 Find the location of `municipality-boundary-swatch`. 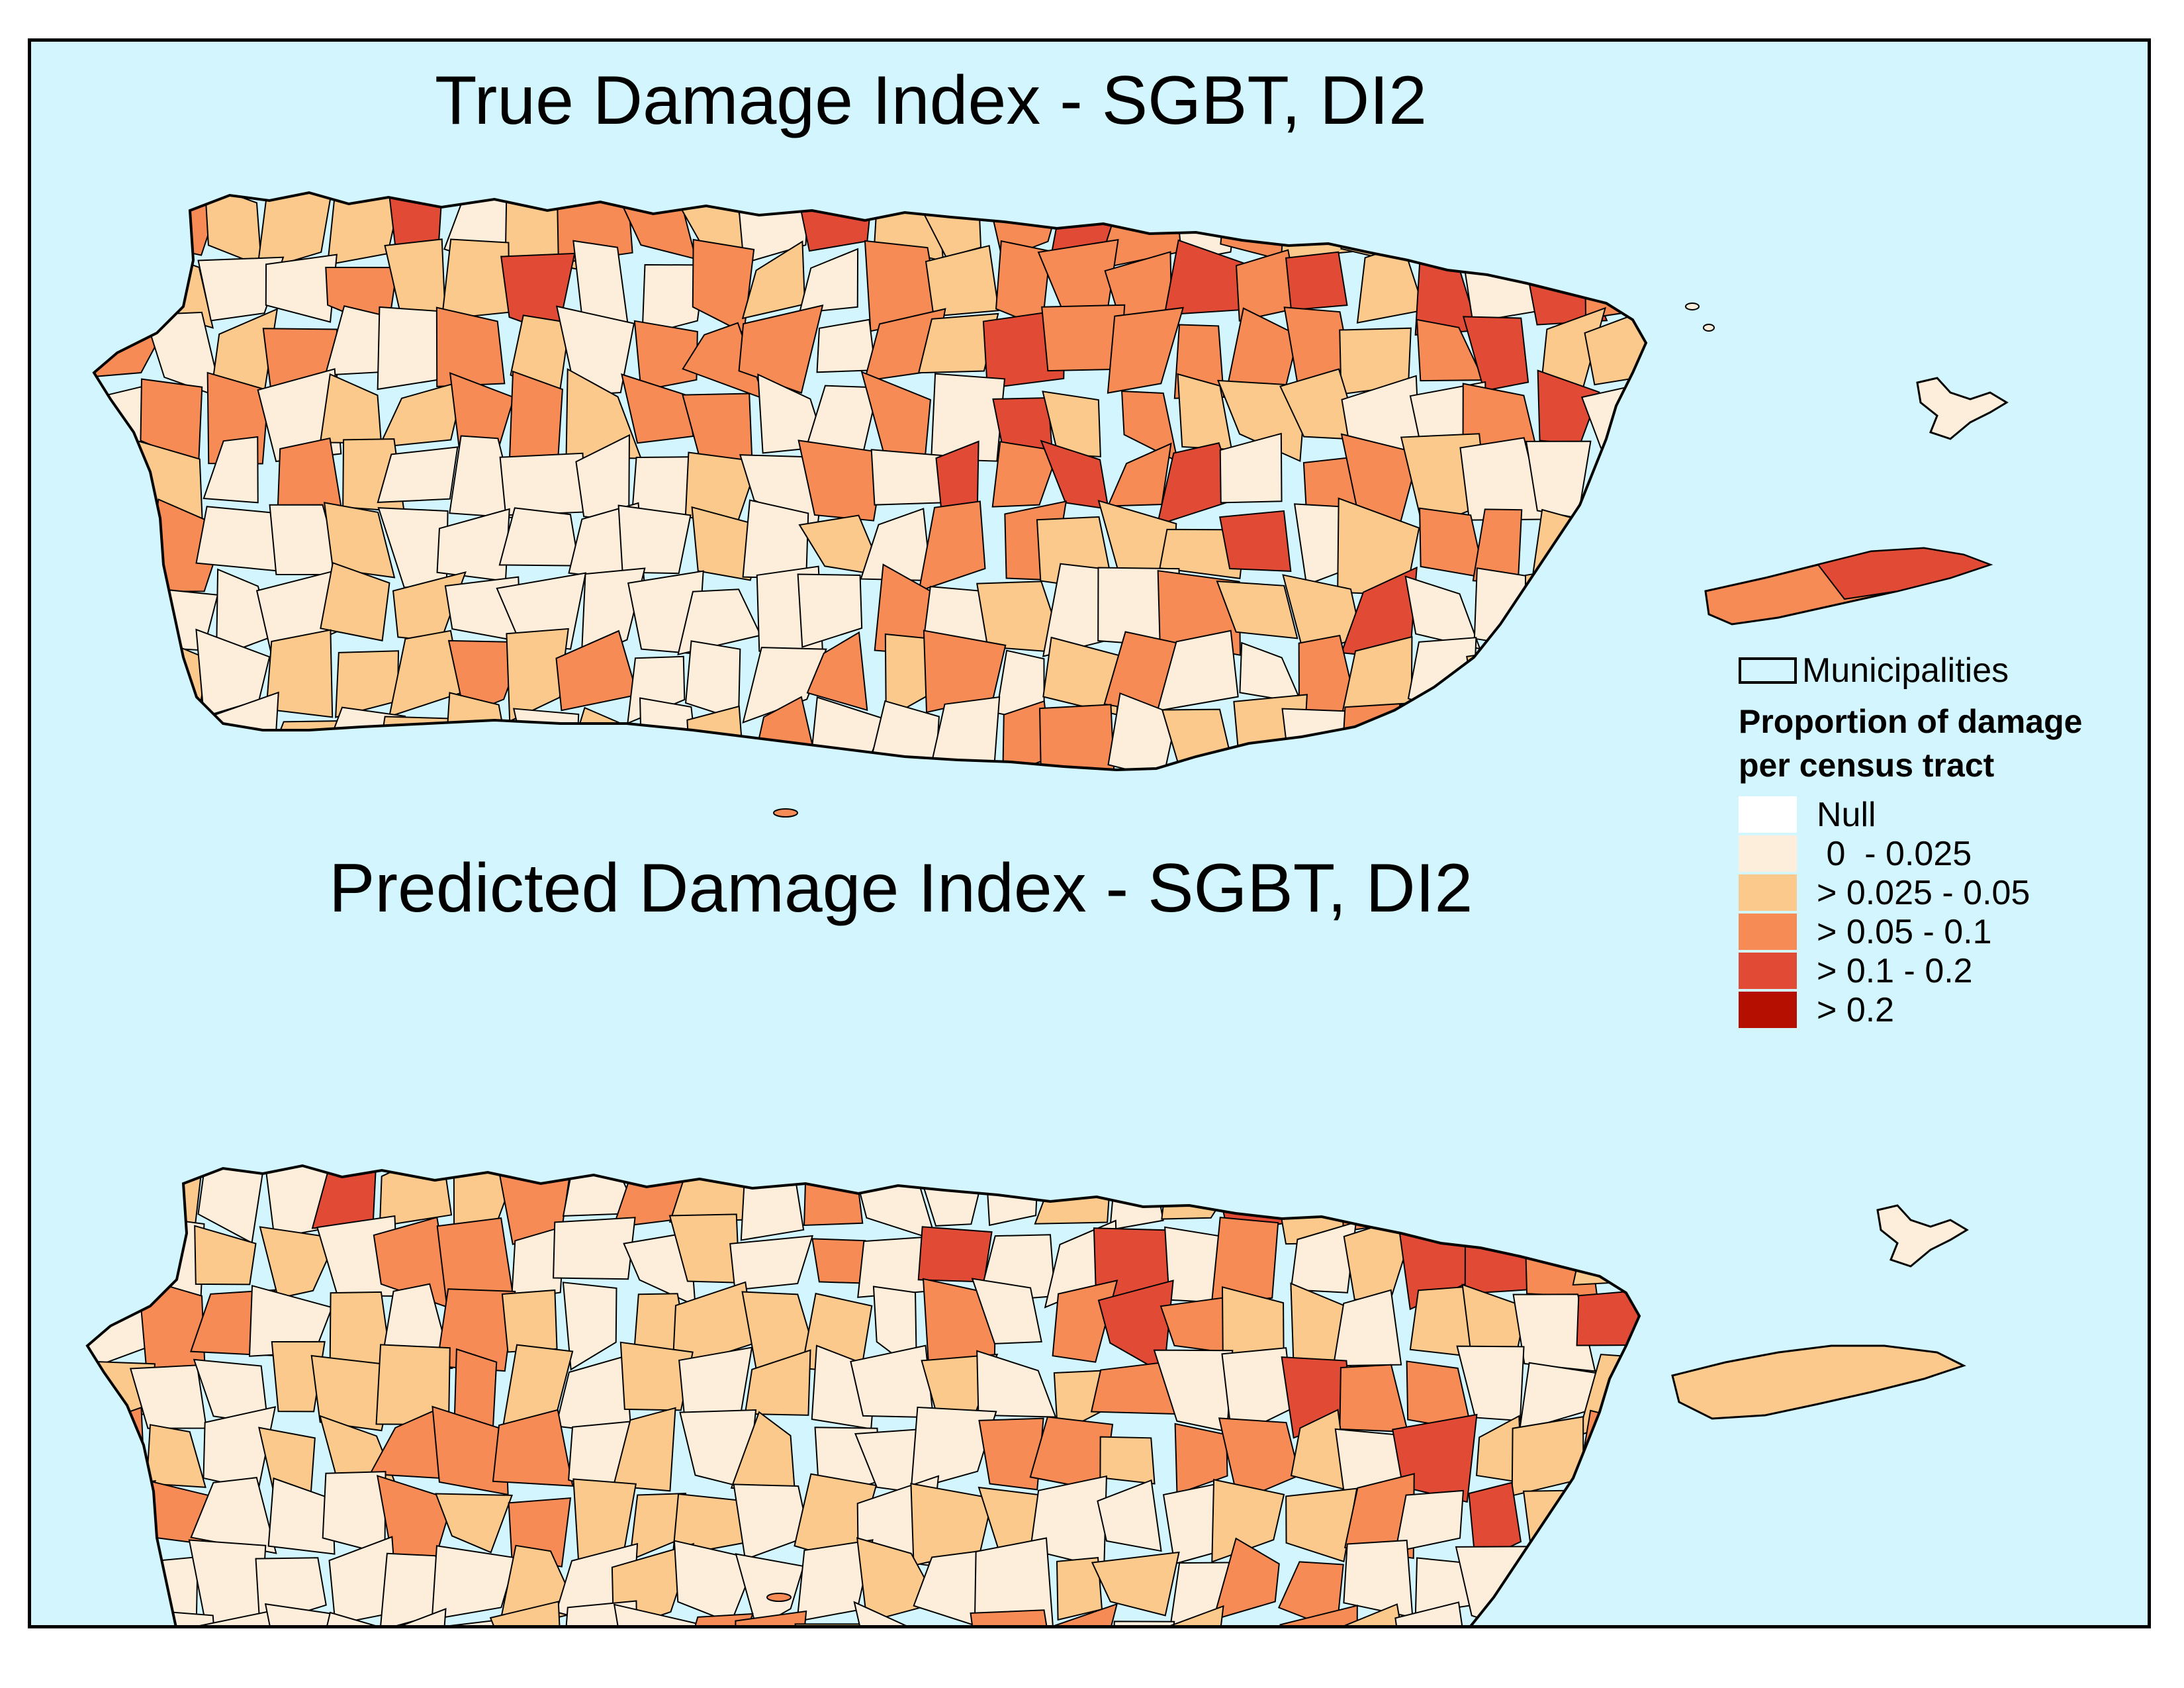

municipality-boundary-swatch is located at coordinates (1768, 670).